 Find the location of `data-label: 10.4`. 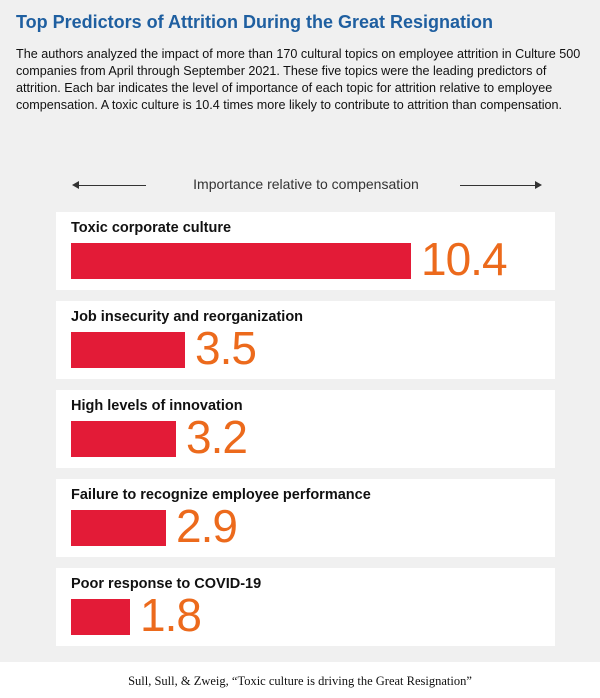

data-label: 10.4 is located at coordinates (464, 259).